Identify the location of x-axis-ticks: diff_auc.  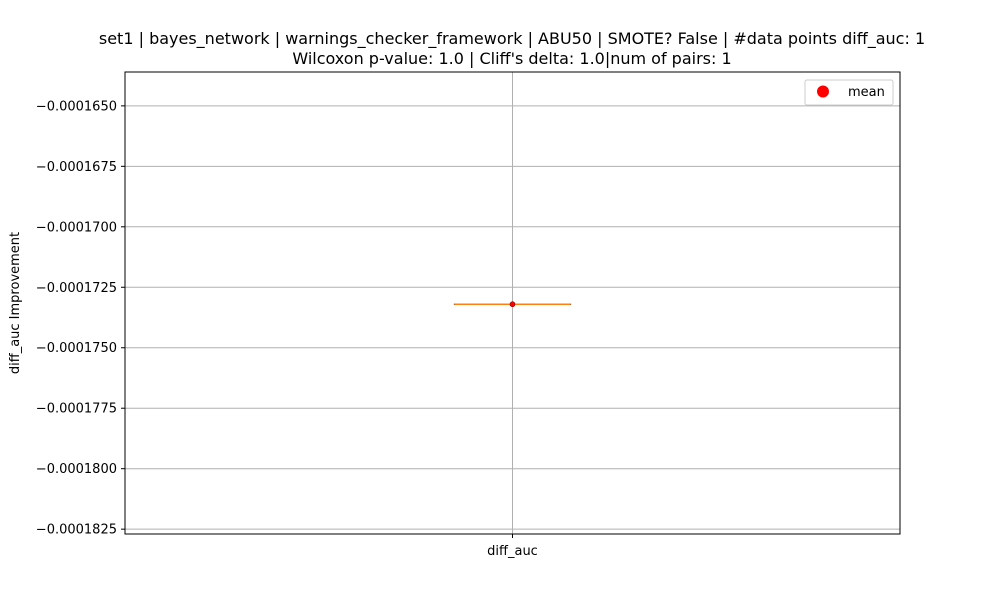
(512, 546).